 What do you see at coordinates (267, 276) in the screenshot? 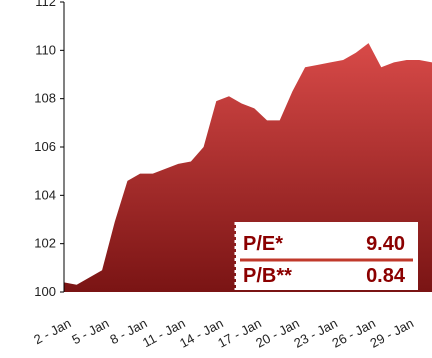
I see `pb-label: P/B**` at bounding box center [267, 276].